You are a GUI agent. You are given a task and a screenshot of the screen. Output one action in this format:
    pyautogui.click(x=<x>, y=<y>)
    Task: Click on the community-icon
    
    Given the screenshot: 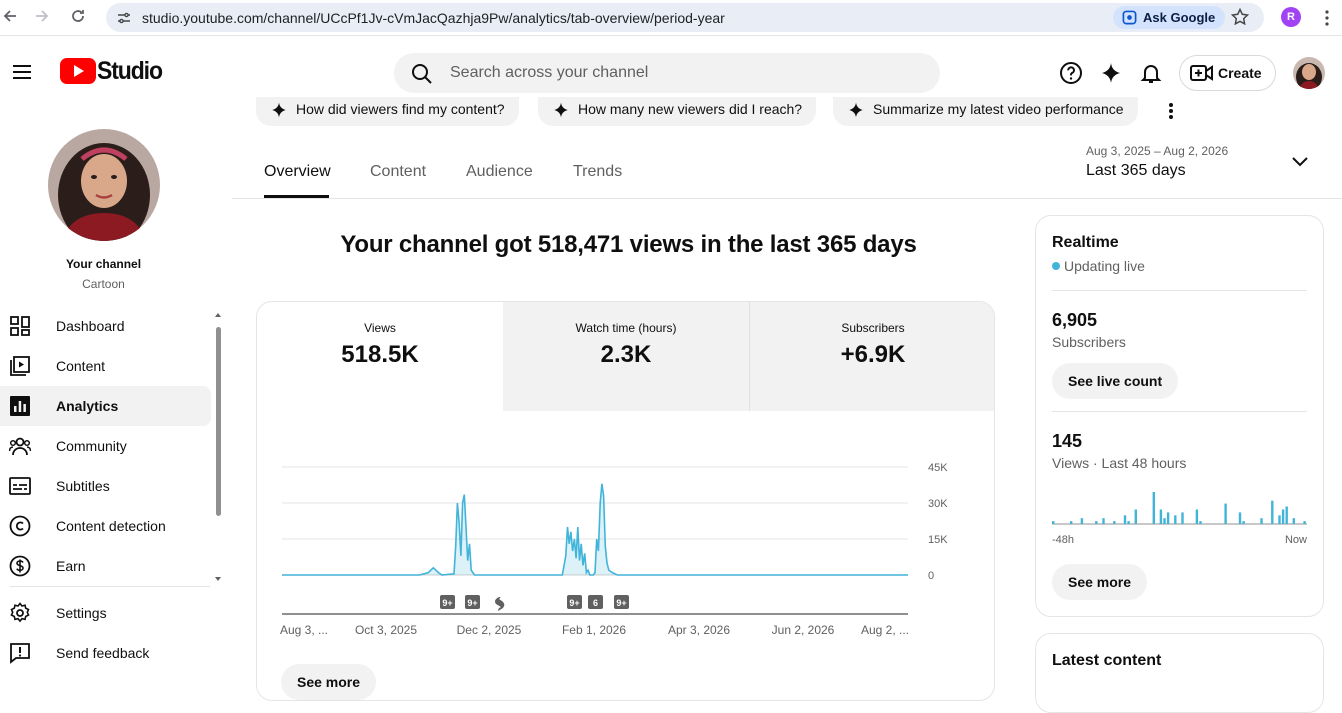 What is the action you would take?
    pyautogui.click(x=20, y=446)
    